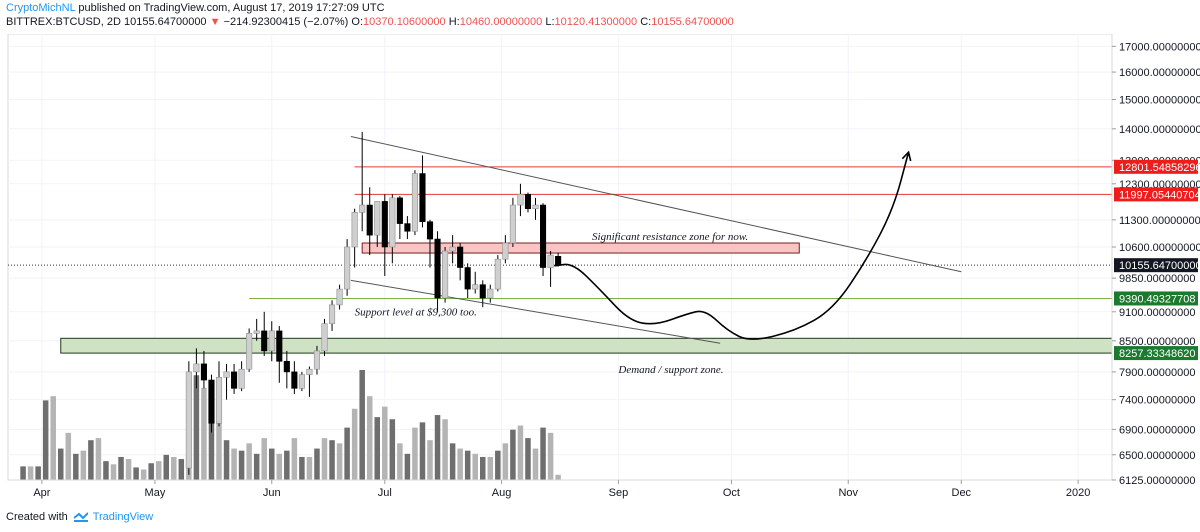 This screenshot has width=1200, height=532. I want to click on upper-channel-line, so click(656, 204).